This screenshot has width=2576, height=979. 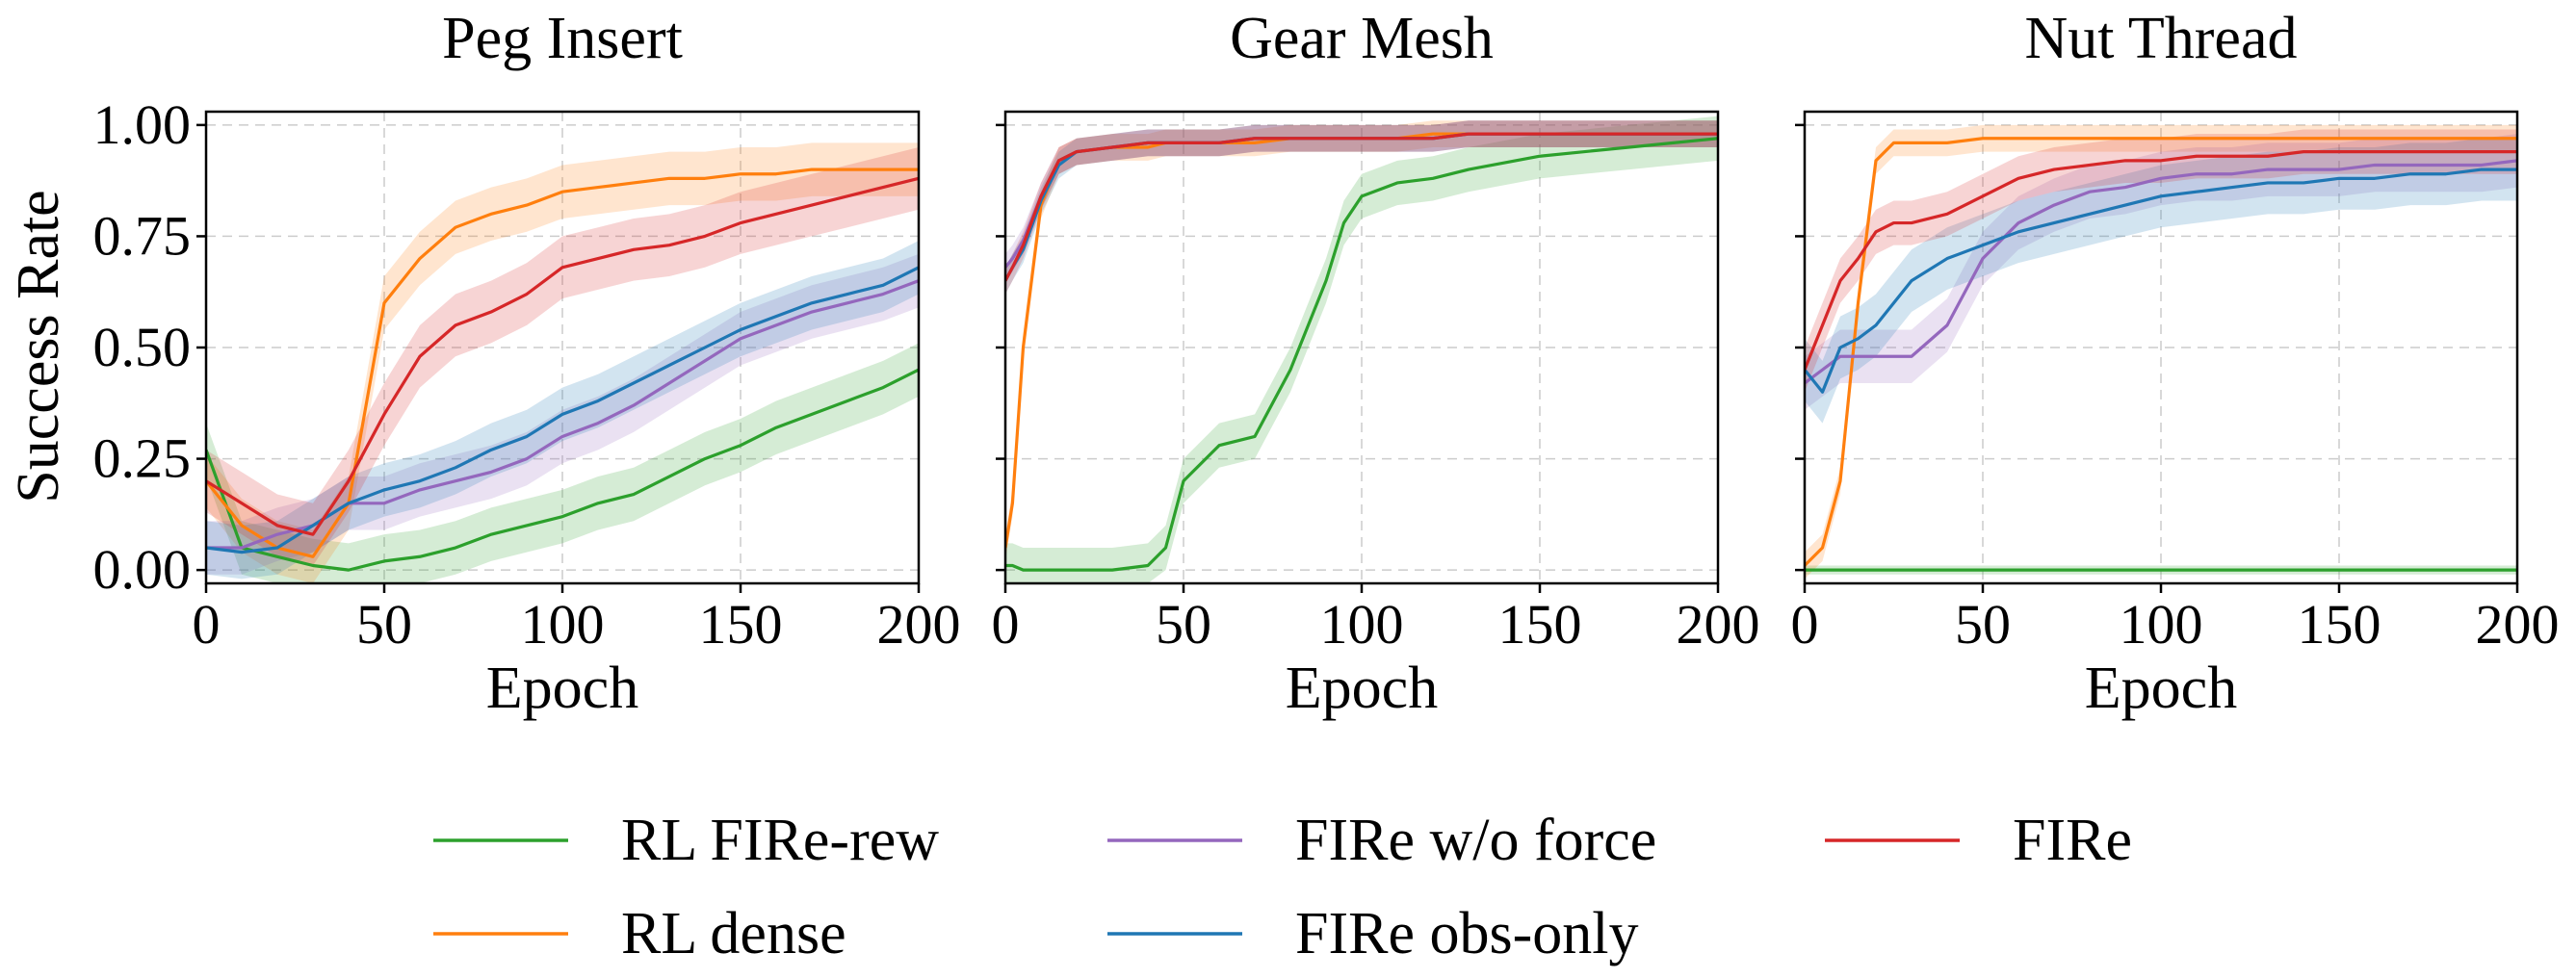 I want to click on legend-label: RL FIRe-rew, so click(x=780, y=840).